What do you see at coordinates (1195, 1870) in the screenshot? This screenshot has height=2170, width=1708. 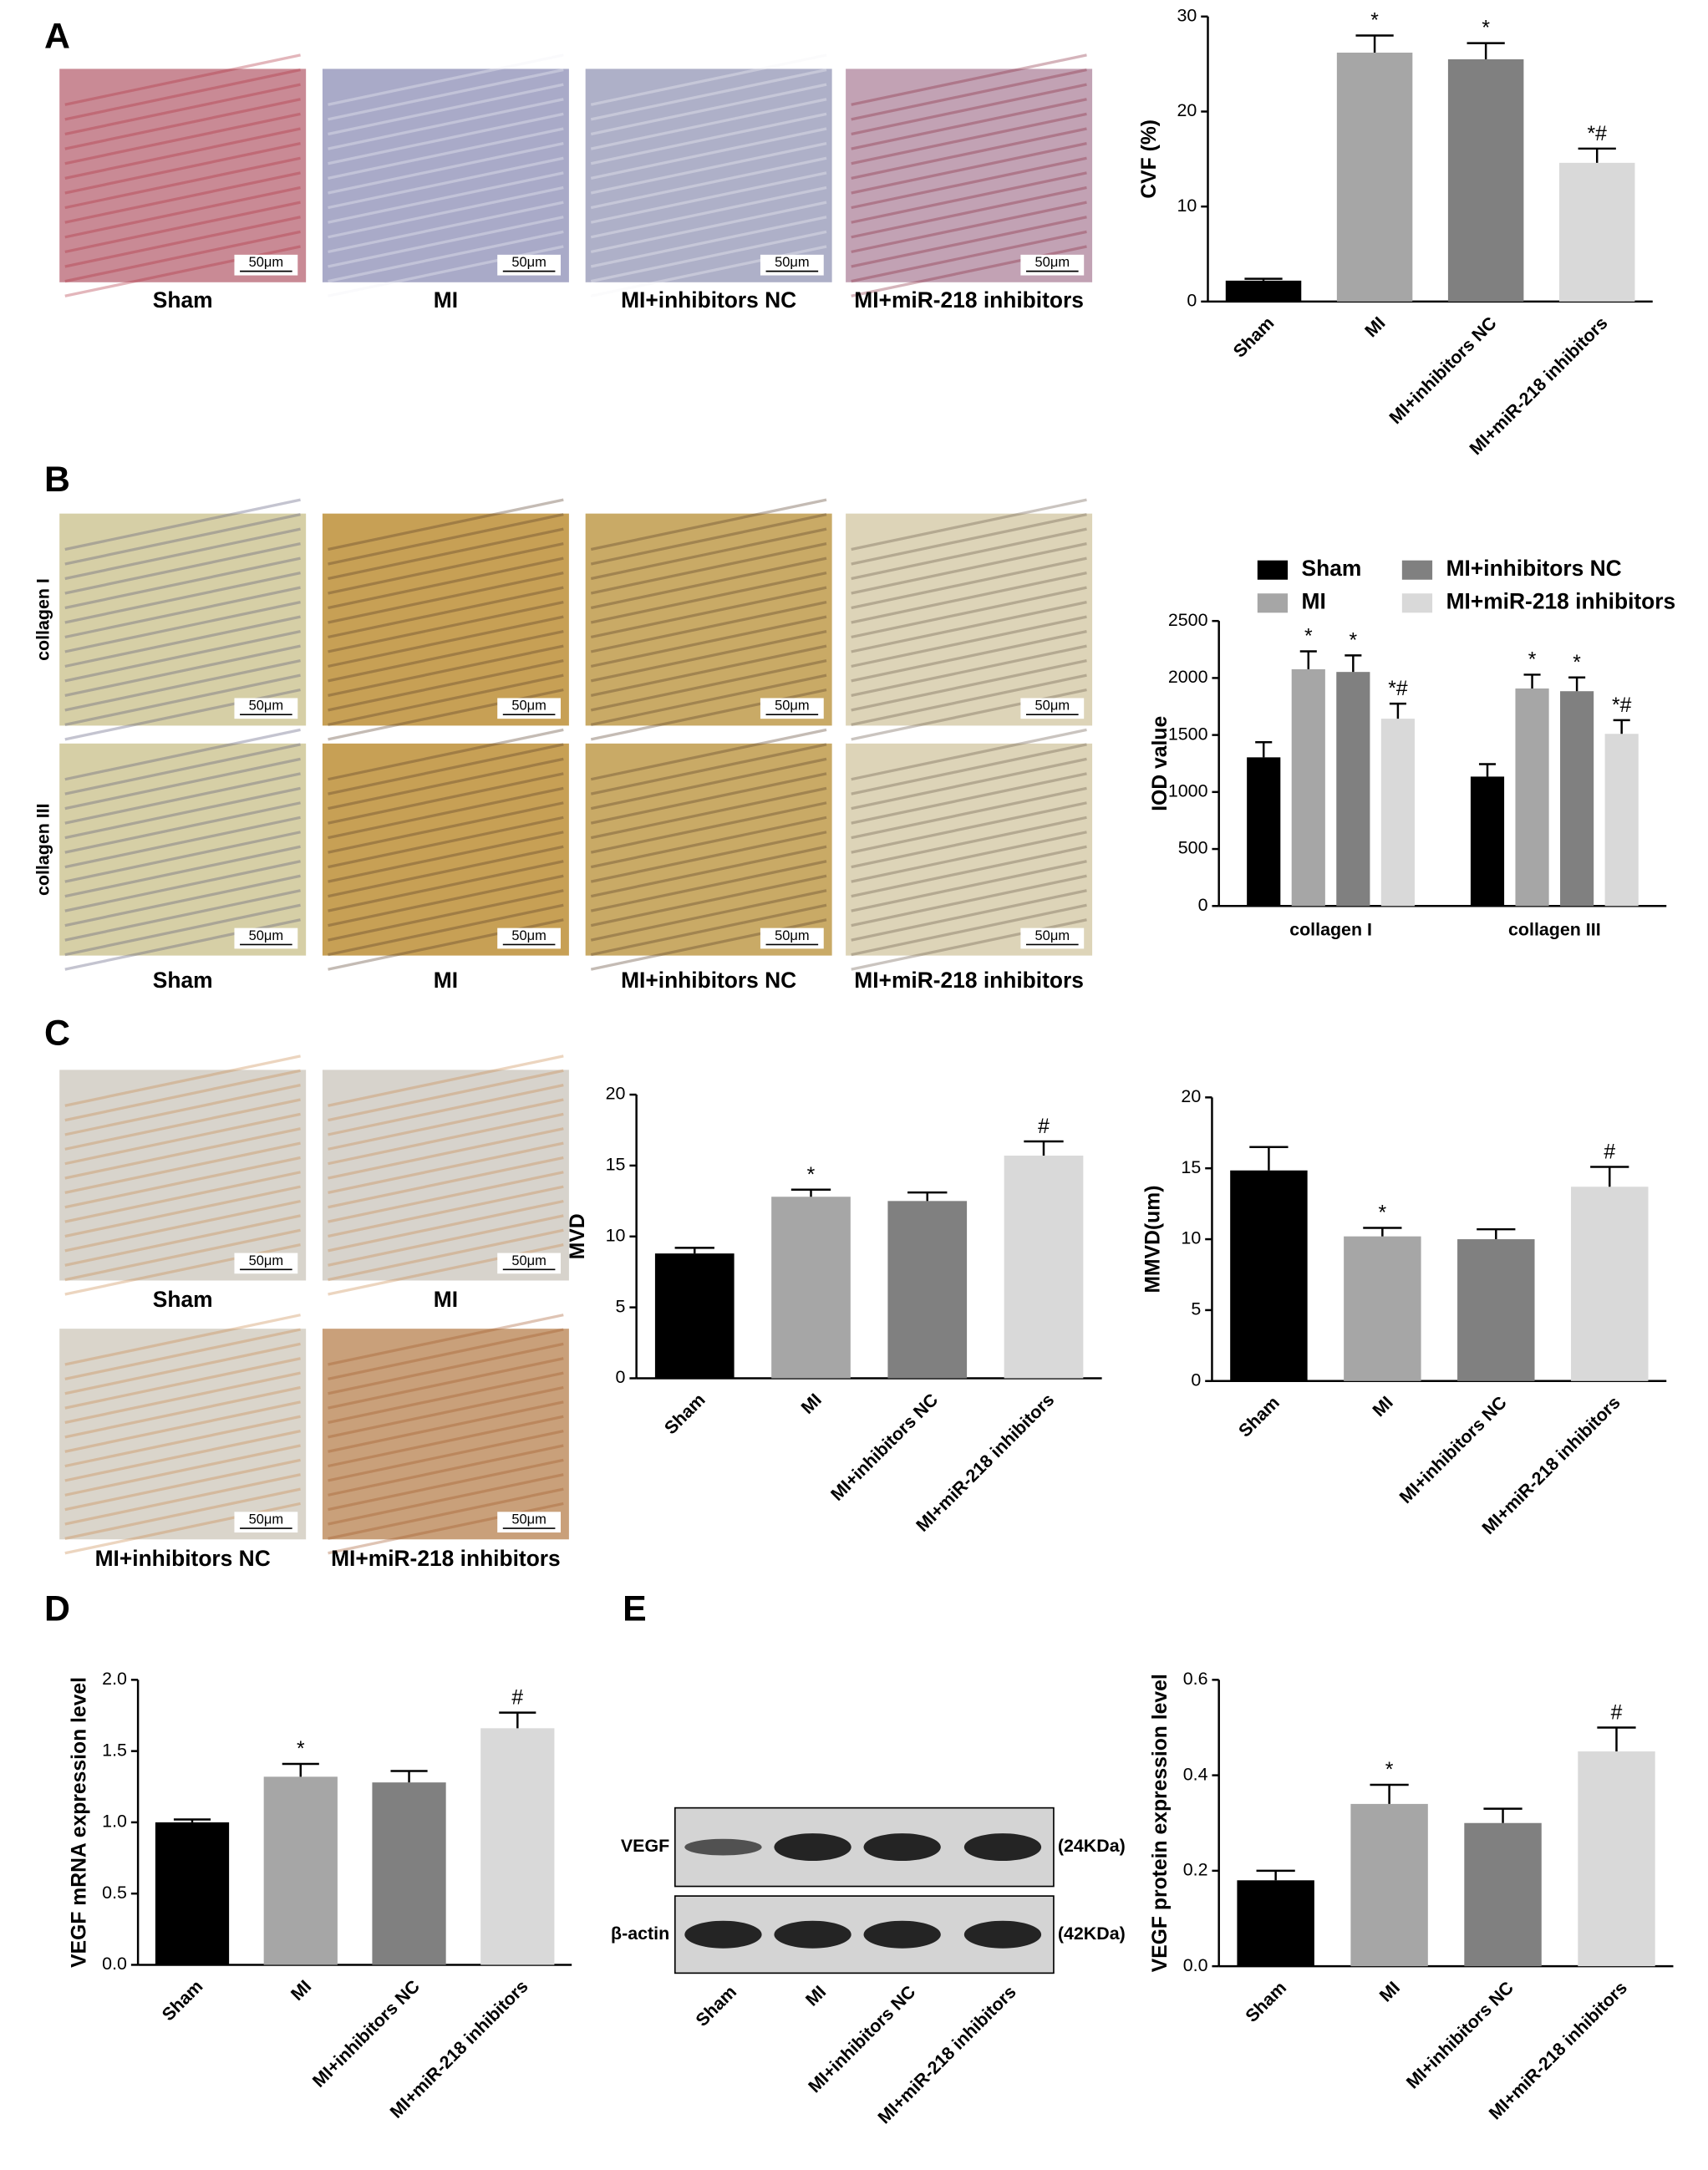 I see `y-tick-label: 0.2` at bounding box center [1195, 1870].